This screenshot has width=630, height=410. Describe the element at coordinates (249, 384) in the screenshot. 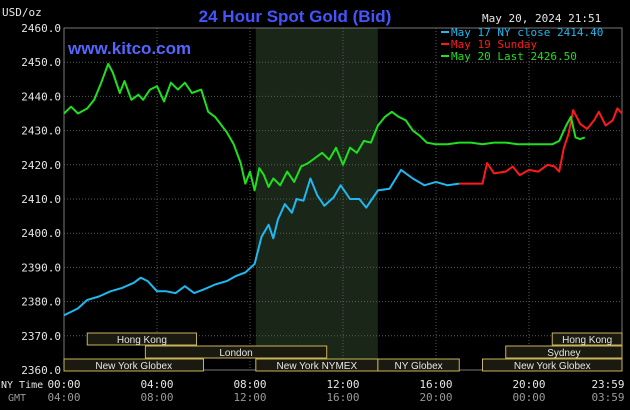

I see `x-tick-label-ny: 08:00` at that location.